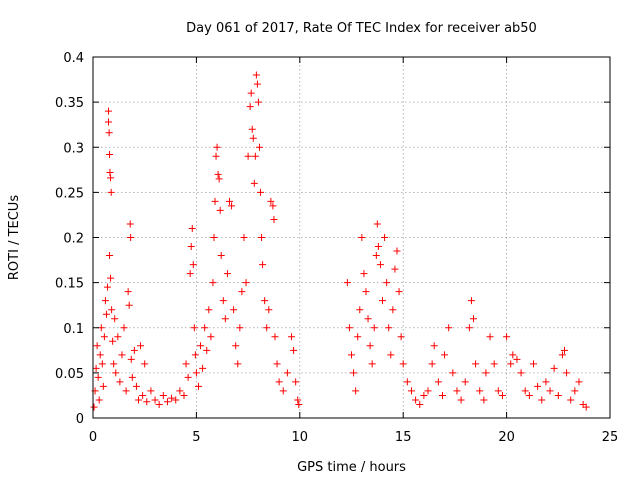 Image resolution: width=640 pixels, height=480 pixels. Describe the element at coordinates (196, 437) in the screenshot. I see `x-tick-label: 5` at that location.